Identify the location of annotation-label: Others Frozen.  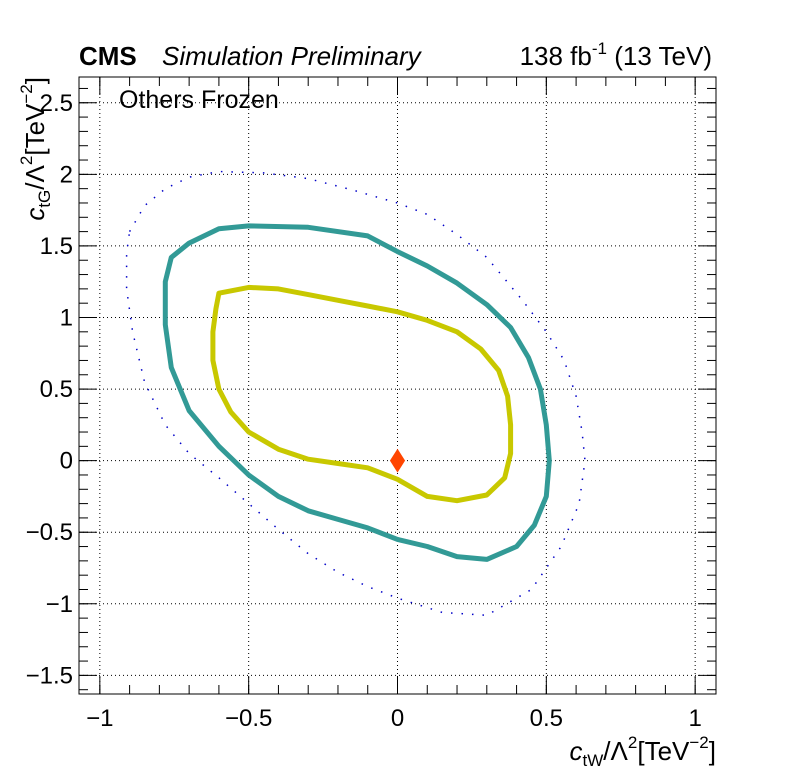
(199, 100).